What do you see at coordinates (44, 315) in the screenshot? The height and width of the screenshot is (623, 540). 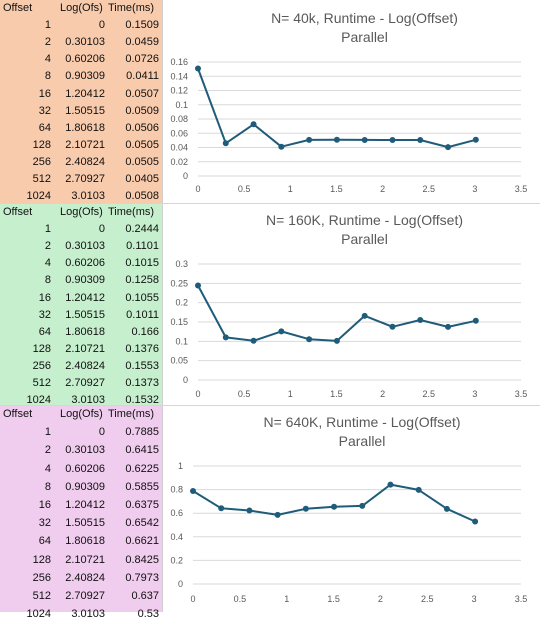 I see `table-cell: 32` at bounding box center [44, 315].